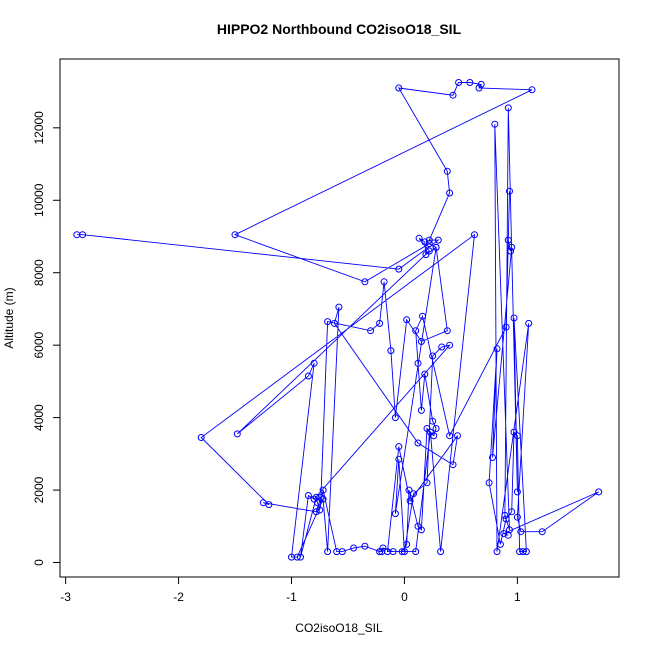 The width and height of the screenshot is (650, 650). I want to click on y-tick-label: 12000, so click(39, 128).